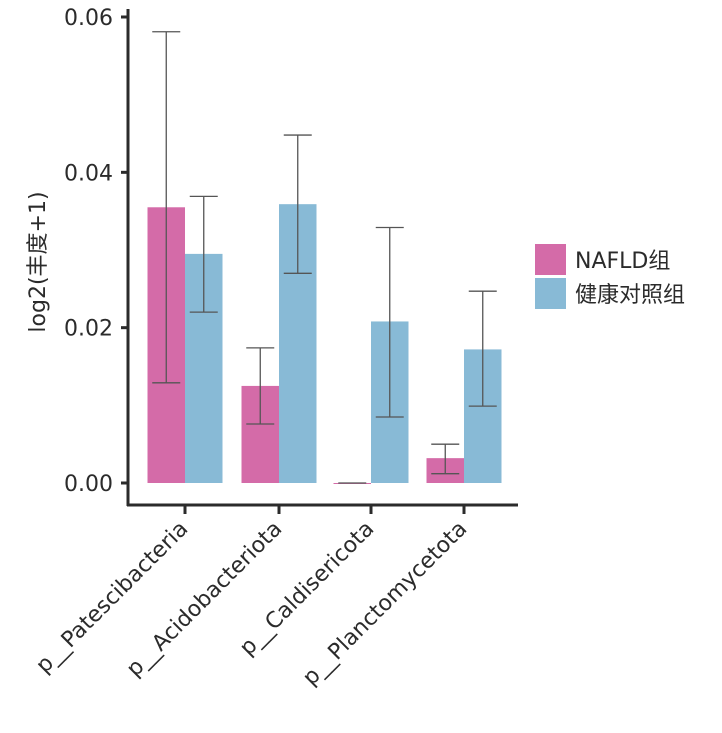 This screenshot has width=722, height=733. What do you see at coordinates (204, 599) in the screenshot?
I see `x-tick-label: p__Acidobacteriota` at bounding box center [204, 599].